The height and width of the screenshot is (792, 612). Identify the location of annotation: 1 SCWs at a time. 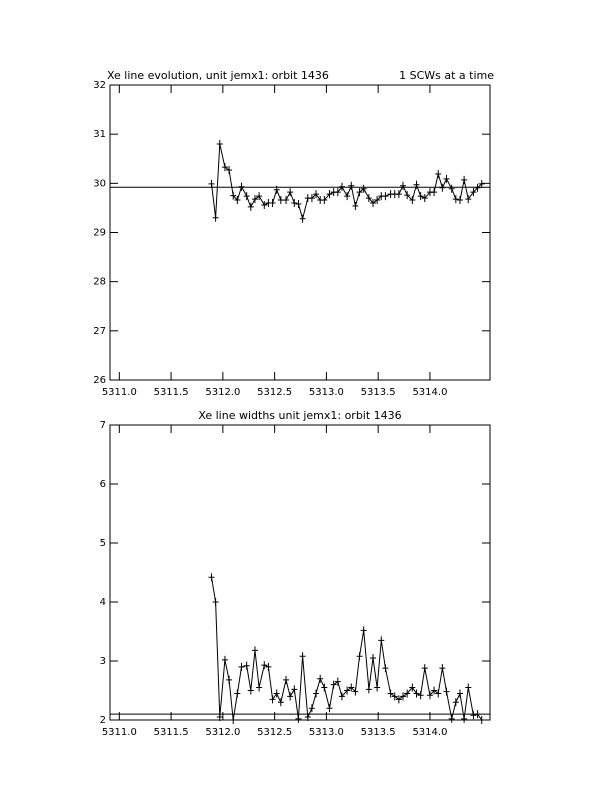
(446, 75).